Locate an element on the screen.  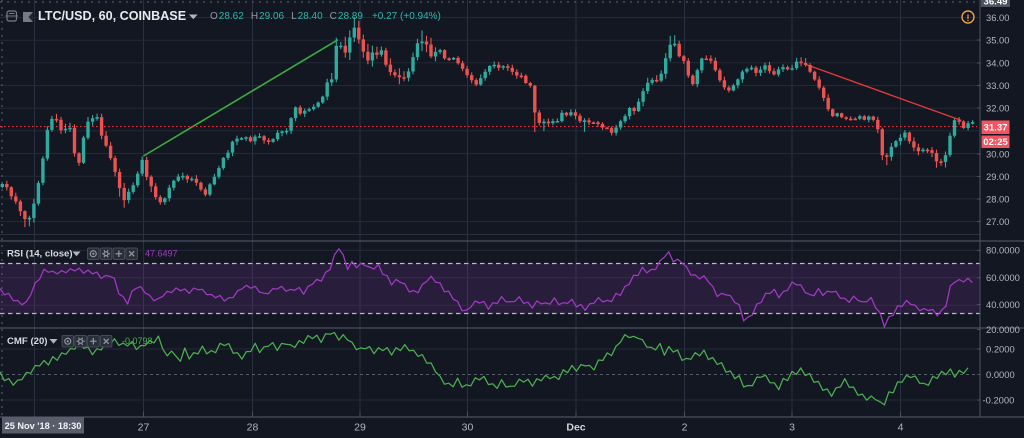
svg-text: 36.49 is located at coordinates (995, 4).